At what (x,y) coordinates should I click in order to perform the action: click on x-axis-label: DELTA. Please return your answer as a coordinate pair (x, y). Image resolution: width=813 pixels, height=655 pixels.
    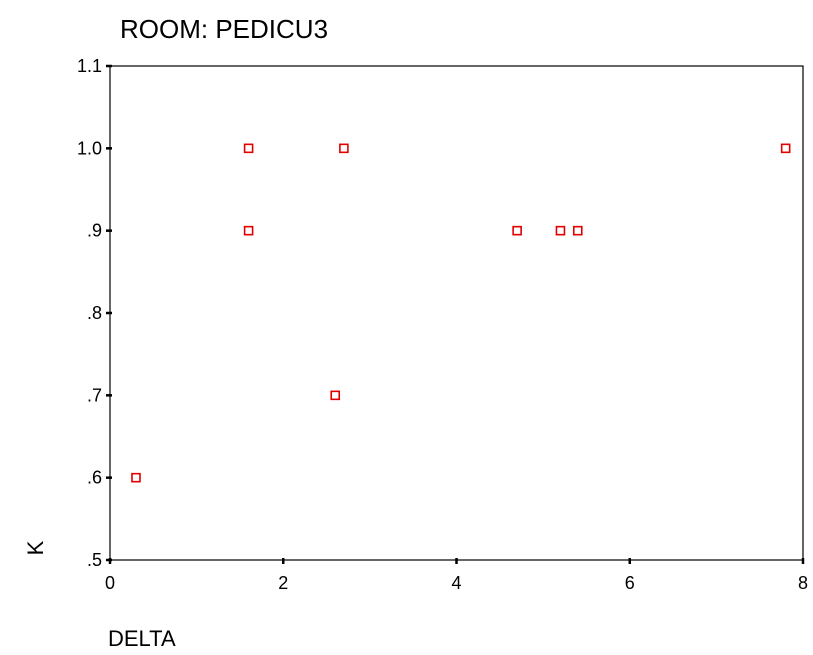
    Looking at the image, I should click on (142, 638).